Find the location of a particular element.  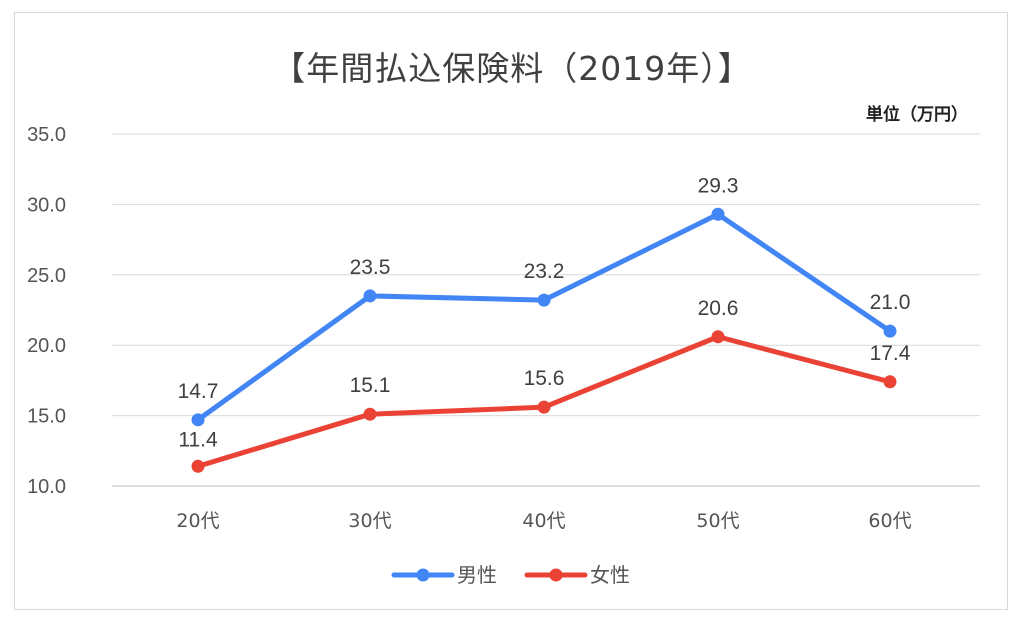

legend-label: 女性 is located at coordinates (610, 575).